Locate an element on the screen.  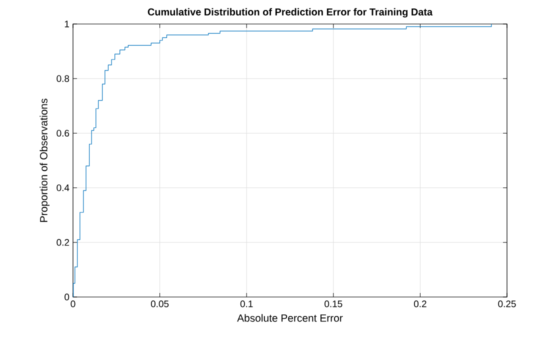
x-tick-label: 0.05 is located at coordinates (159, 304).